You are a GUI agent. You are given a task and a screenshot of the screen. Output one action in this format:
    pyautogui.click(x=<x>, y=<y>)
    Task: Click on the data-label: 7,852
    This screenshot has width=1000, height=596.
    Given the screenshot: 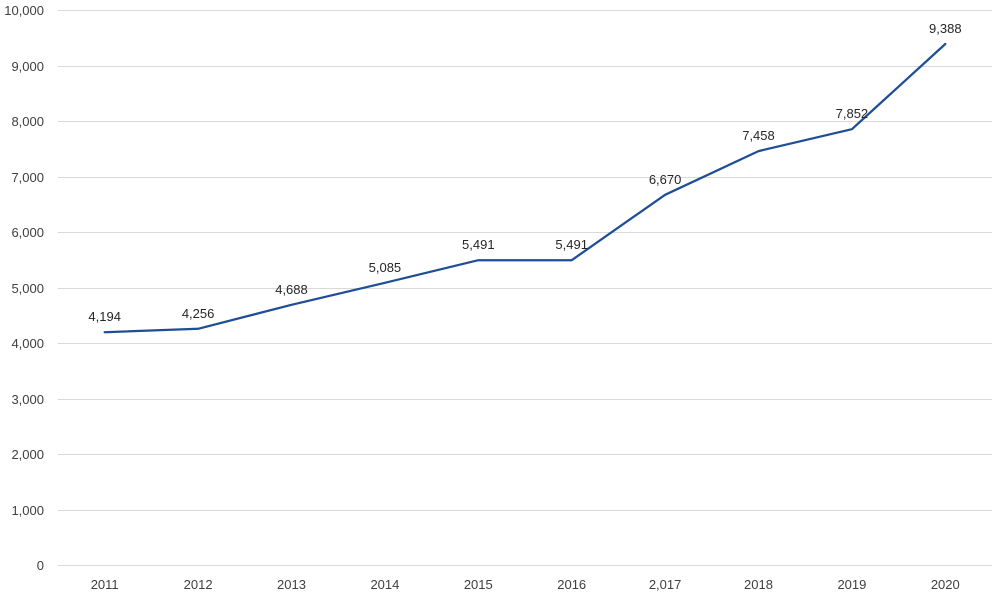 What is the action you would take?
    pyautogui.click(x=852, y=113)
    